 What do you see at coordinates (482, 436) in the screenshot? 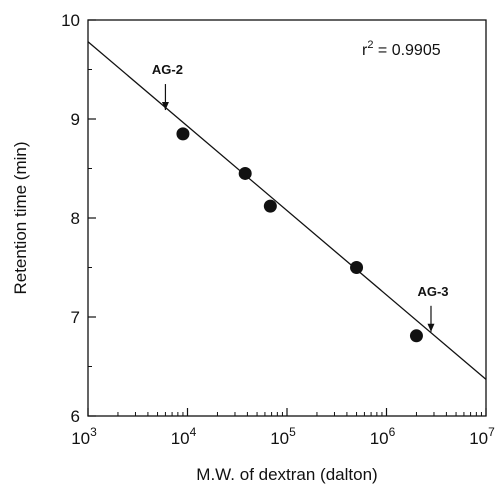
I see `x-tick-label: 10⁷` at bounding box center [482, 436].